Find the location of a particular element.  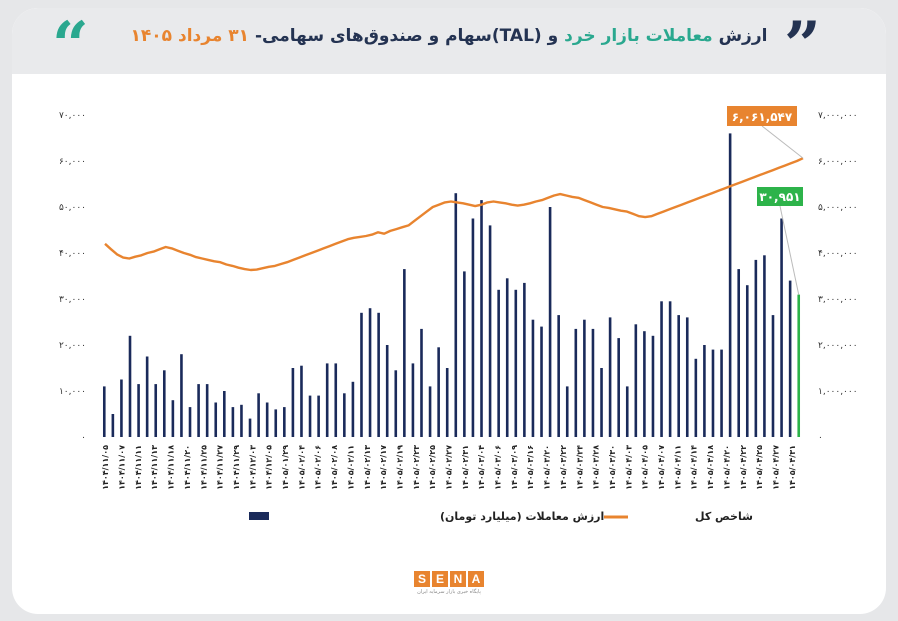

callout-box-bar is located at coordinates (780, 196).